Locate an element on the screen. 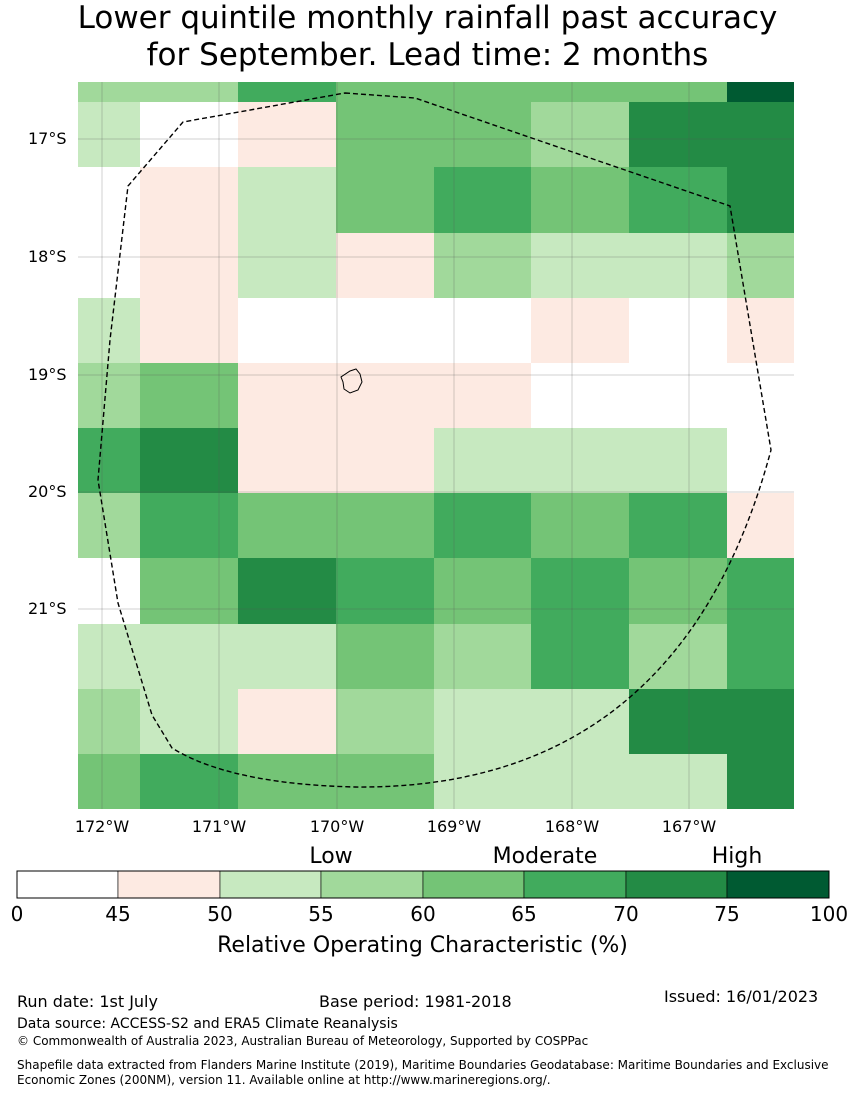 This screenshot has width=855, height=1095. colorbar-tick-60: 60 is located at coordinates (423, 914).